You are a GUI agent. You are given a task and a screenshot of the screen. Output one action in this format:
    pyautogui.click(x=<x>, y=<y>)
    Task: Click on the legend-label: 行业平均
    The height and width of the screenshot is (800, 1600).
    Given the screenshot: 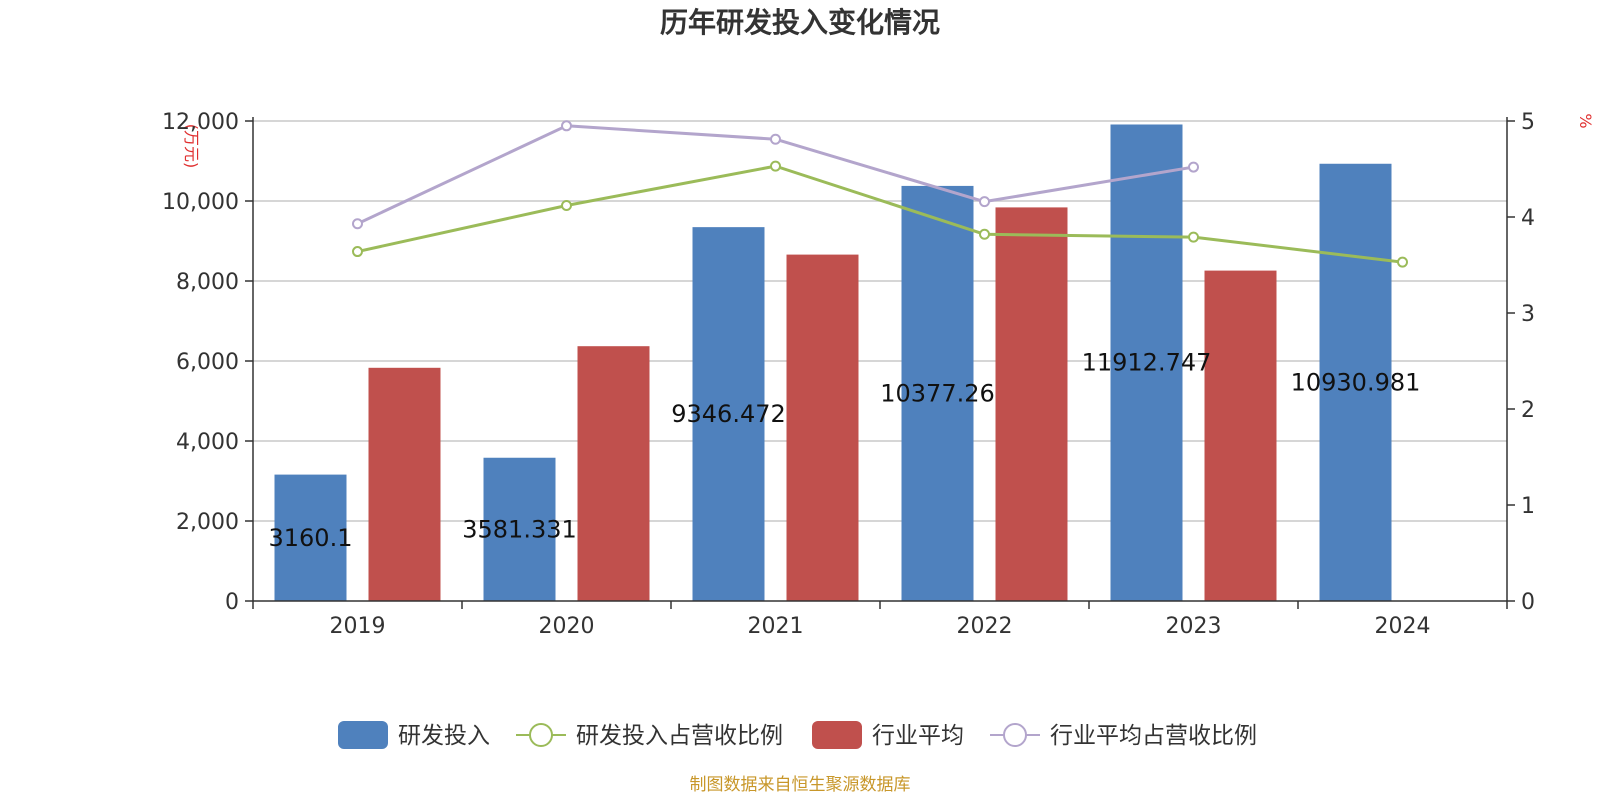 What is the action you would take?
    pyautogui.click(x=918, y=736)
    